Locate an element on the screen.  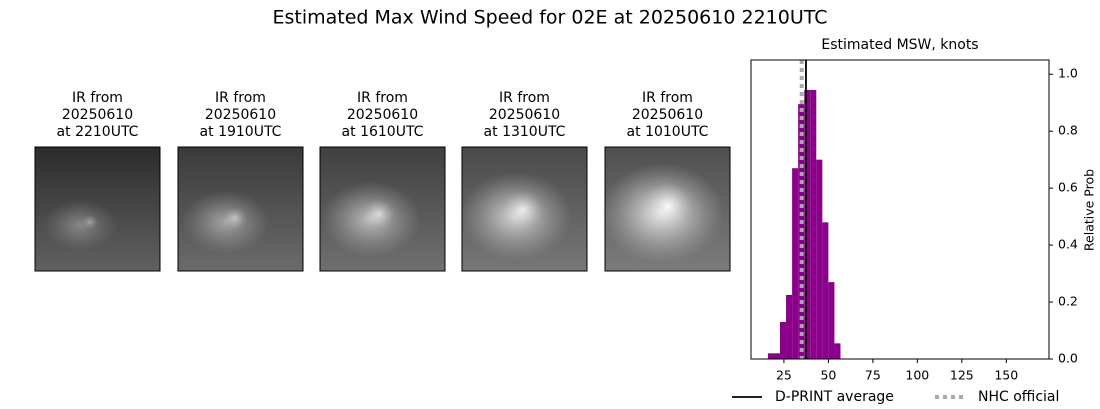
x-tick-label: 50 is located at coordinates (828, 375).